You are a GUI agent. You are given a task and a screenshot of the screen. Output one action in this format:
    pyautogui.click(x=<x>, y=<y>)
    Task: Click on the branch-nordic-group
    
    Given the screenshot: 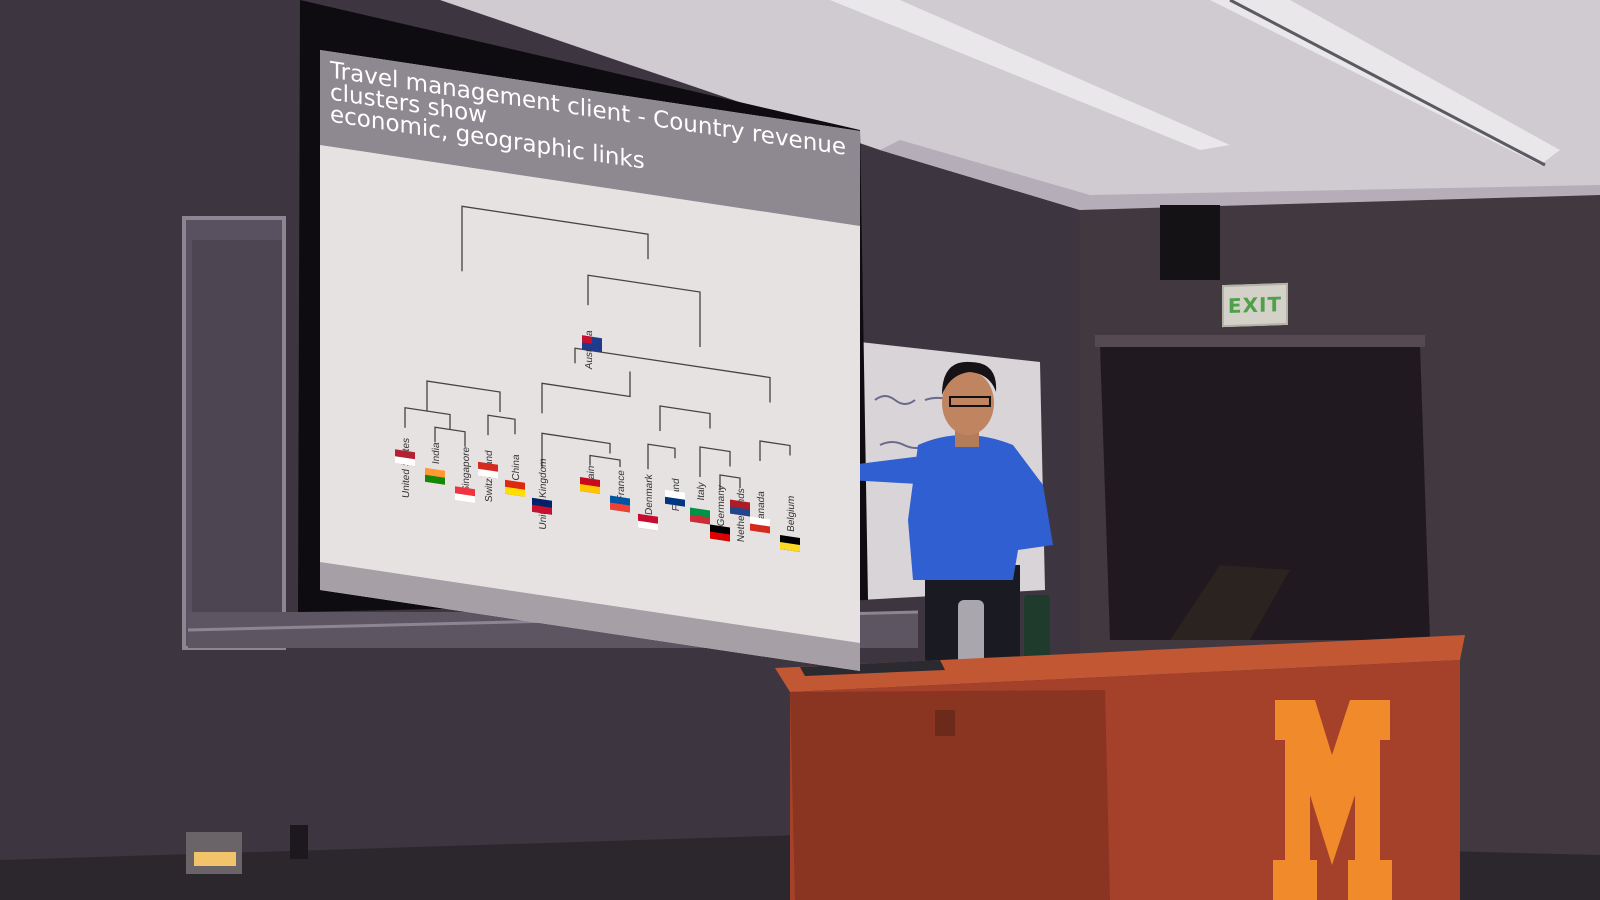 What is the action you would take?
    pyautogui.click(x=685, y=418)
    